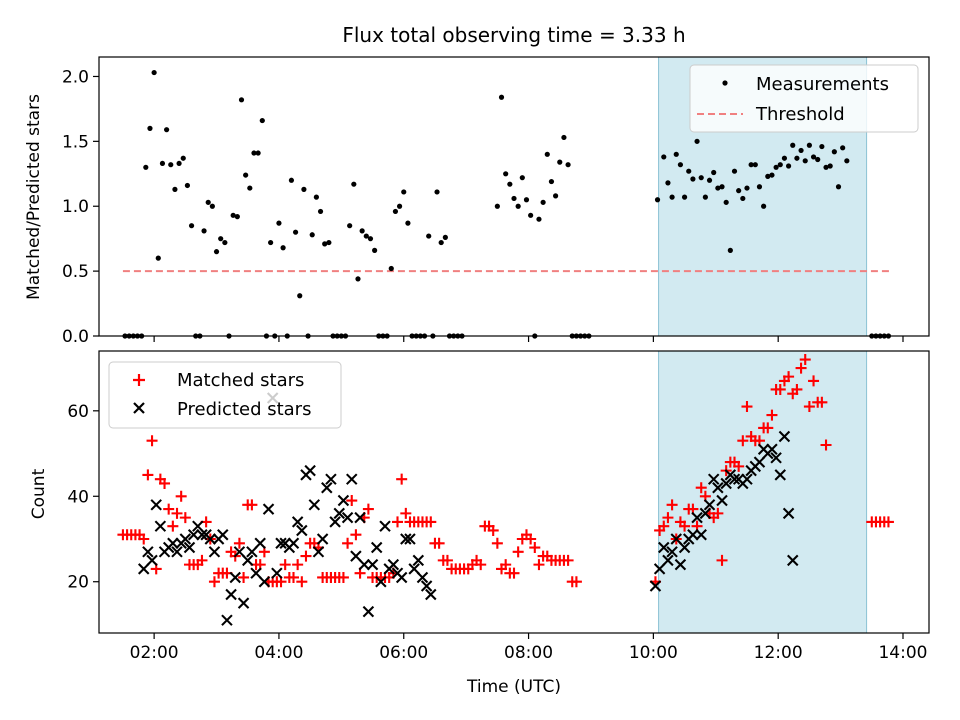 The height and width of the screenshot is (720, 960). I want to click on x-tick-label: 06:00, so click(403, 653).